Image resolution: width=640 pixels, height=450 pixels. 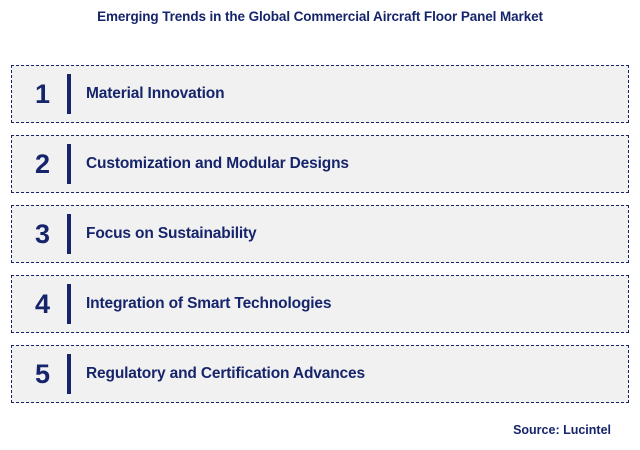 I want to click on trend-label: Focus on Sustainability, so click(x=171, y=233).